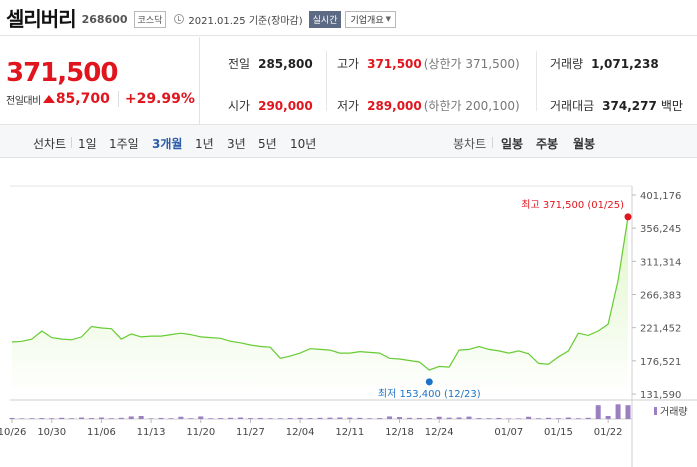  Describe the element at coordinates (200, 432) in the screenshot. I see `x-tick-label: 11/20` at that location.